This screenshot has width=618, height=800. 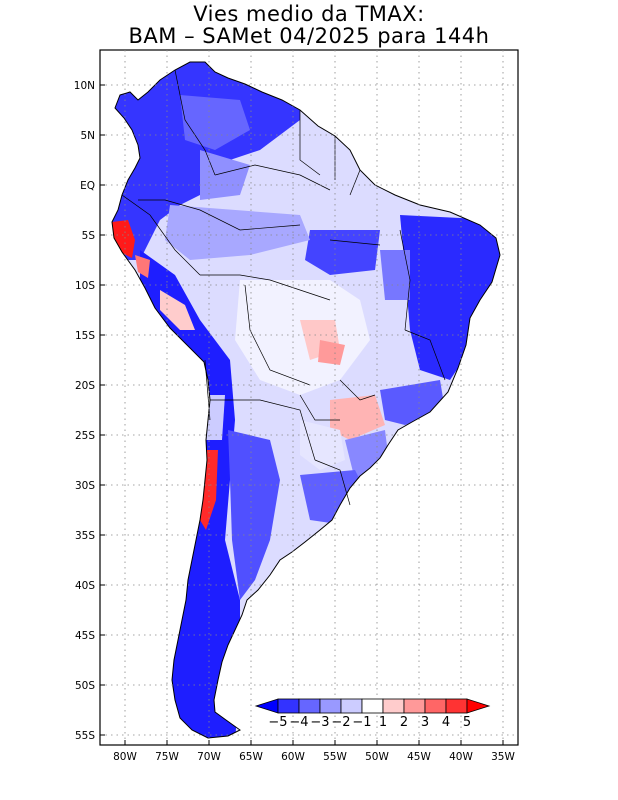 I want to click on lon-label: 65W, so click(x=251, y=757).